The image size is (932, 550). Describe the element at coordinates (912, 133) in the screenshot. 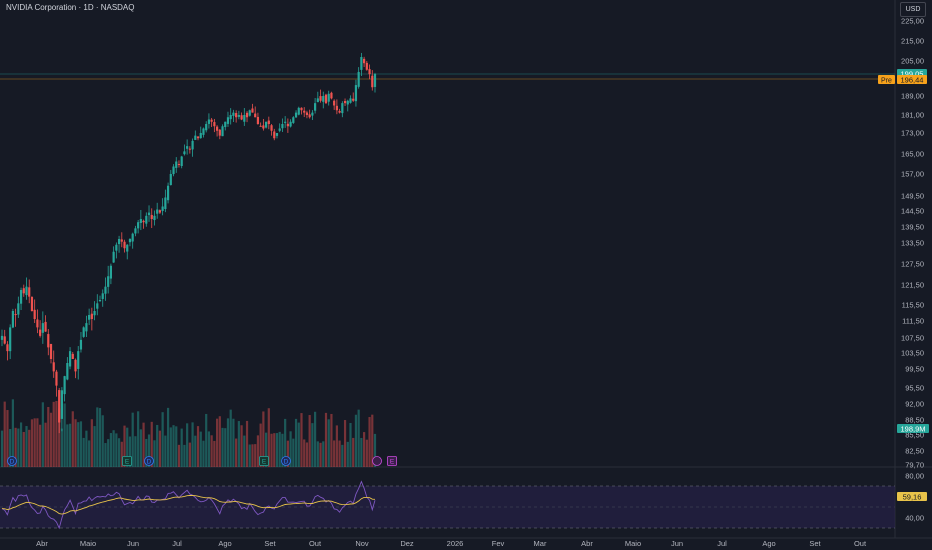

I see `price-tick-label: 173,00` at that location.